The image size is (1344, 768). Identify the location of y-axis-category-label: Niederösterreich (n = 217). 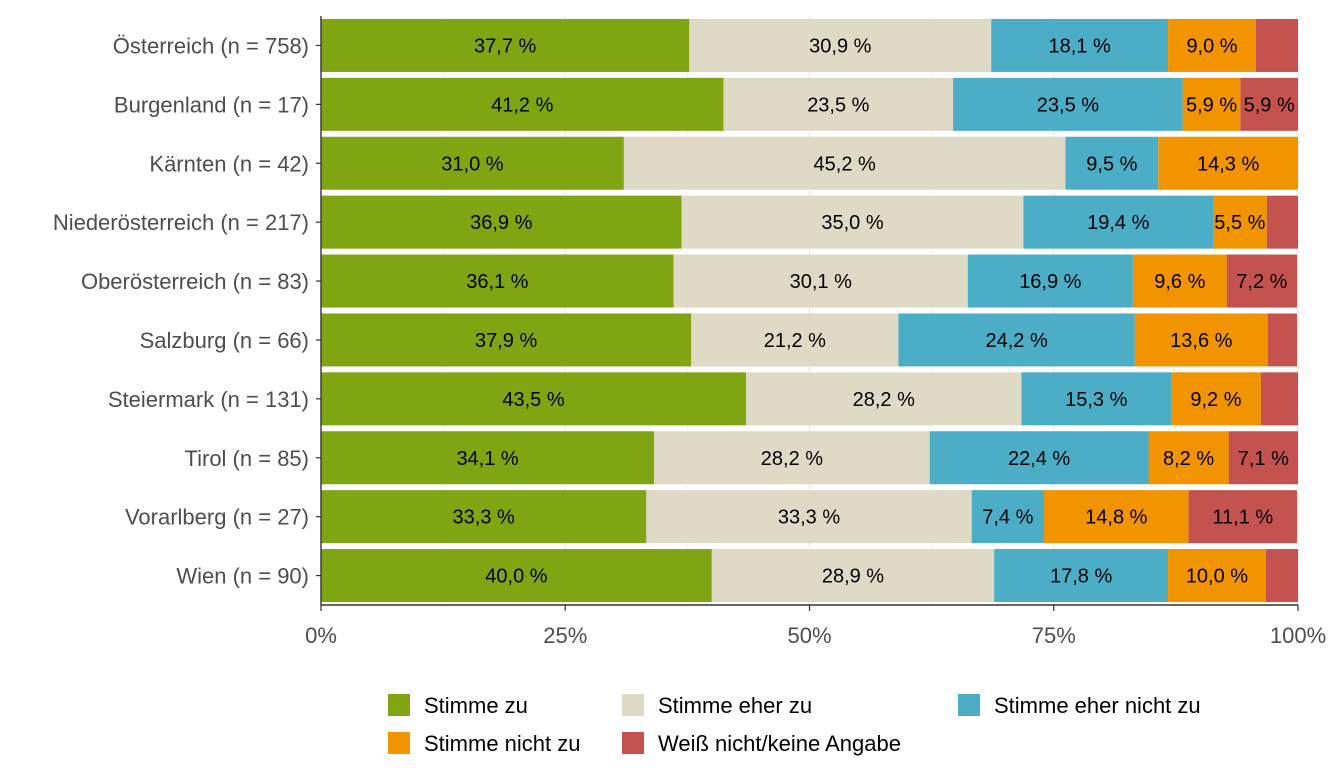
(181, 222).